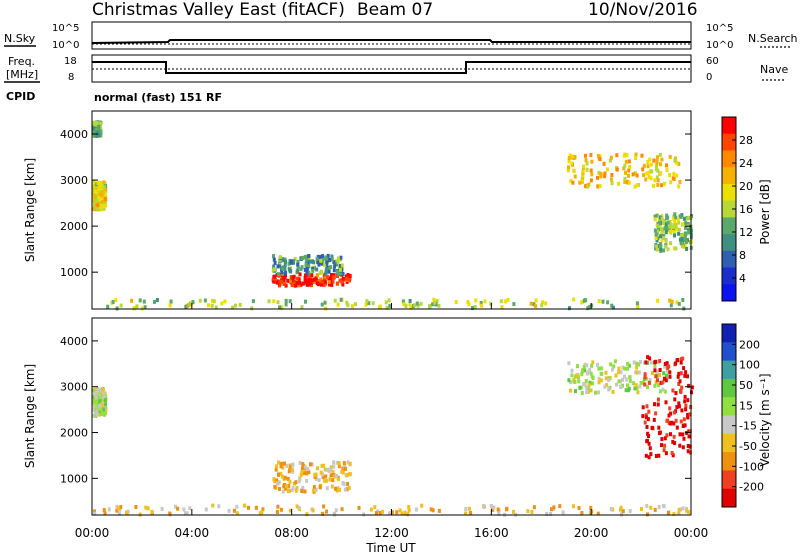 The width and height of the screenshot is (800, 554). I want to click on colorbar-segment, so click(729, 461).